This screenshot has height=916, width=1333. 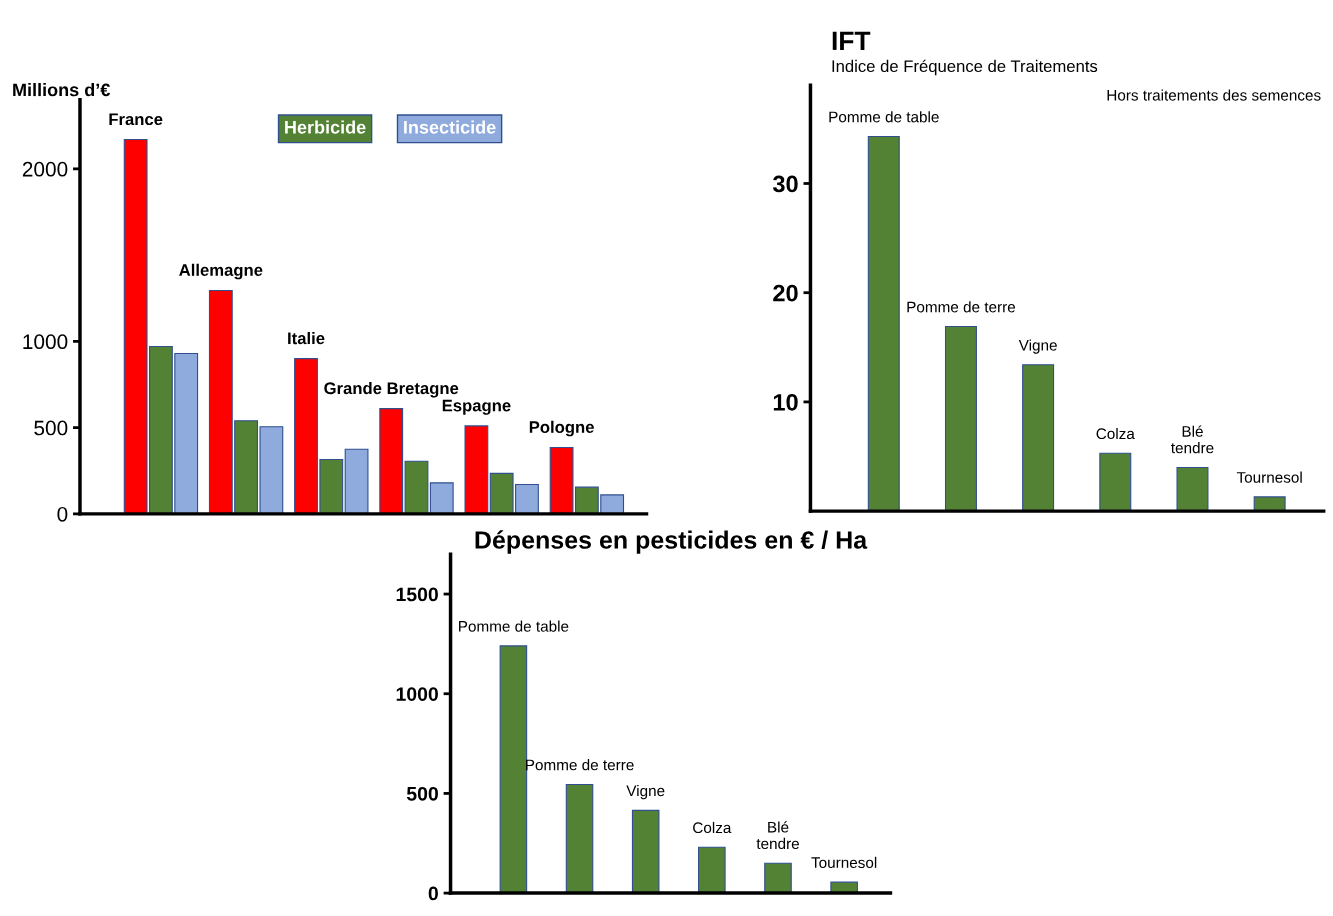 What do you see at coordinates (561, 428) in the screenshot?
I see `x-tick-label: Pologne` at bounding box center [561, 428].